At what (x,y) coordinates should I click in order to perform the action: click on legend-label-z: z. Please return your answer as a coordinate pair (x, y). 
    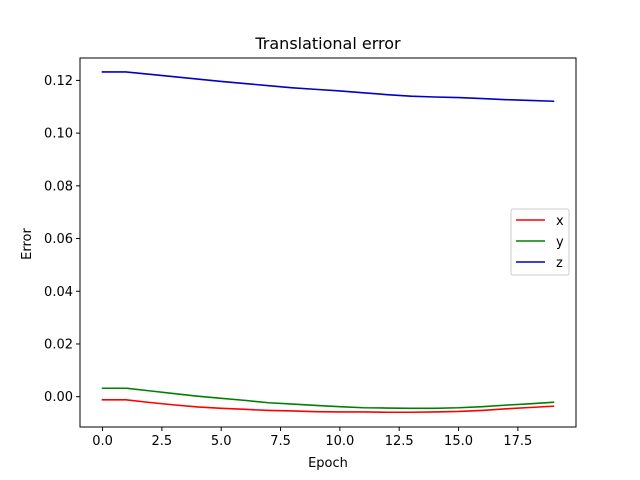
    Looking at the image, I should click on (559, 263).